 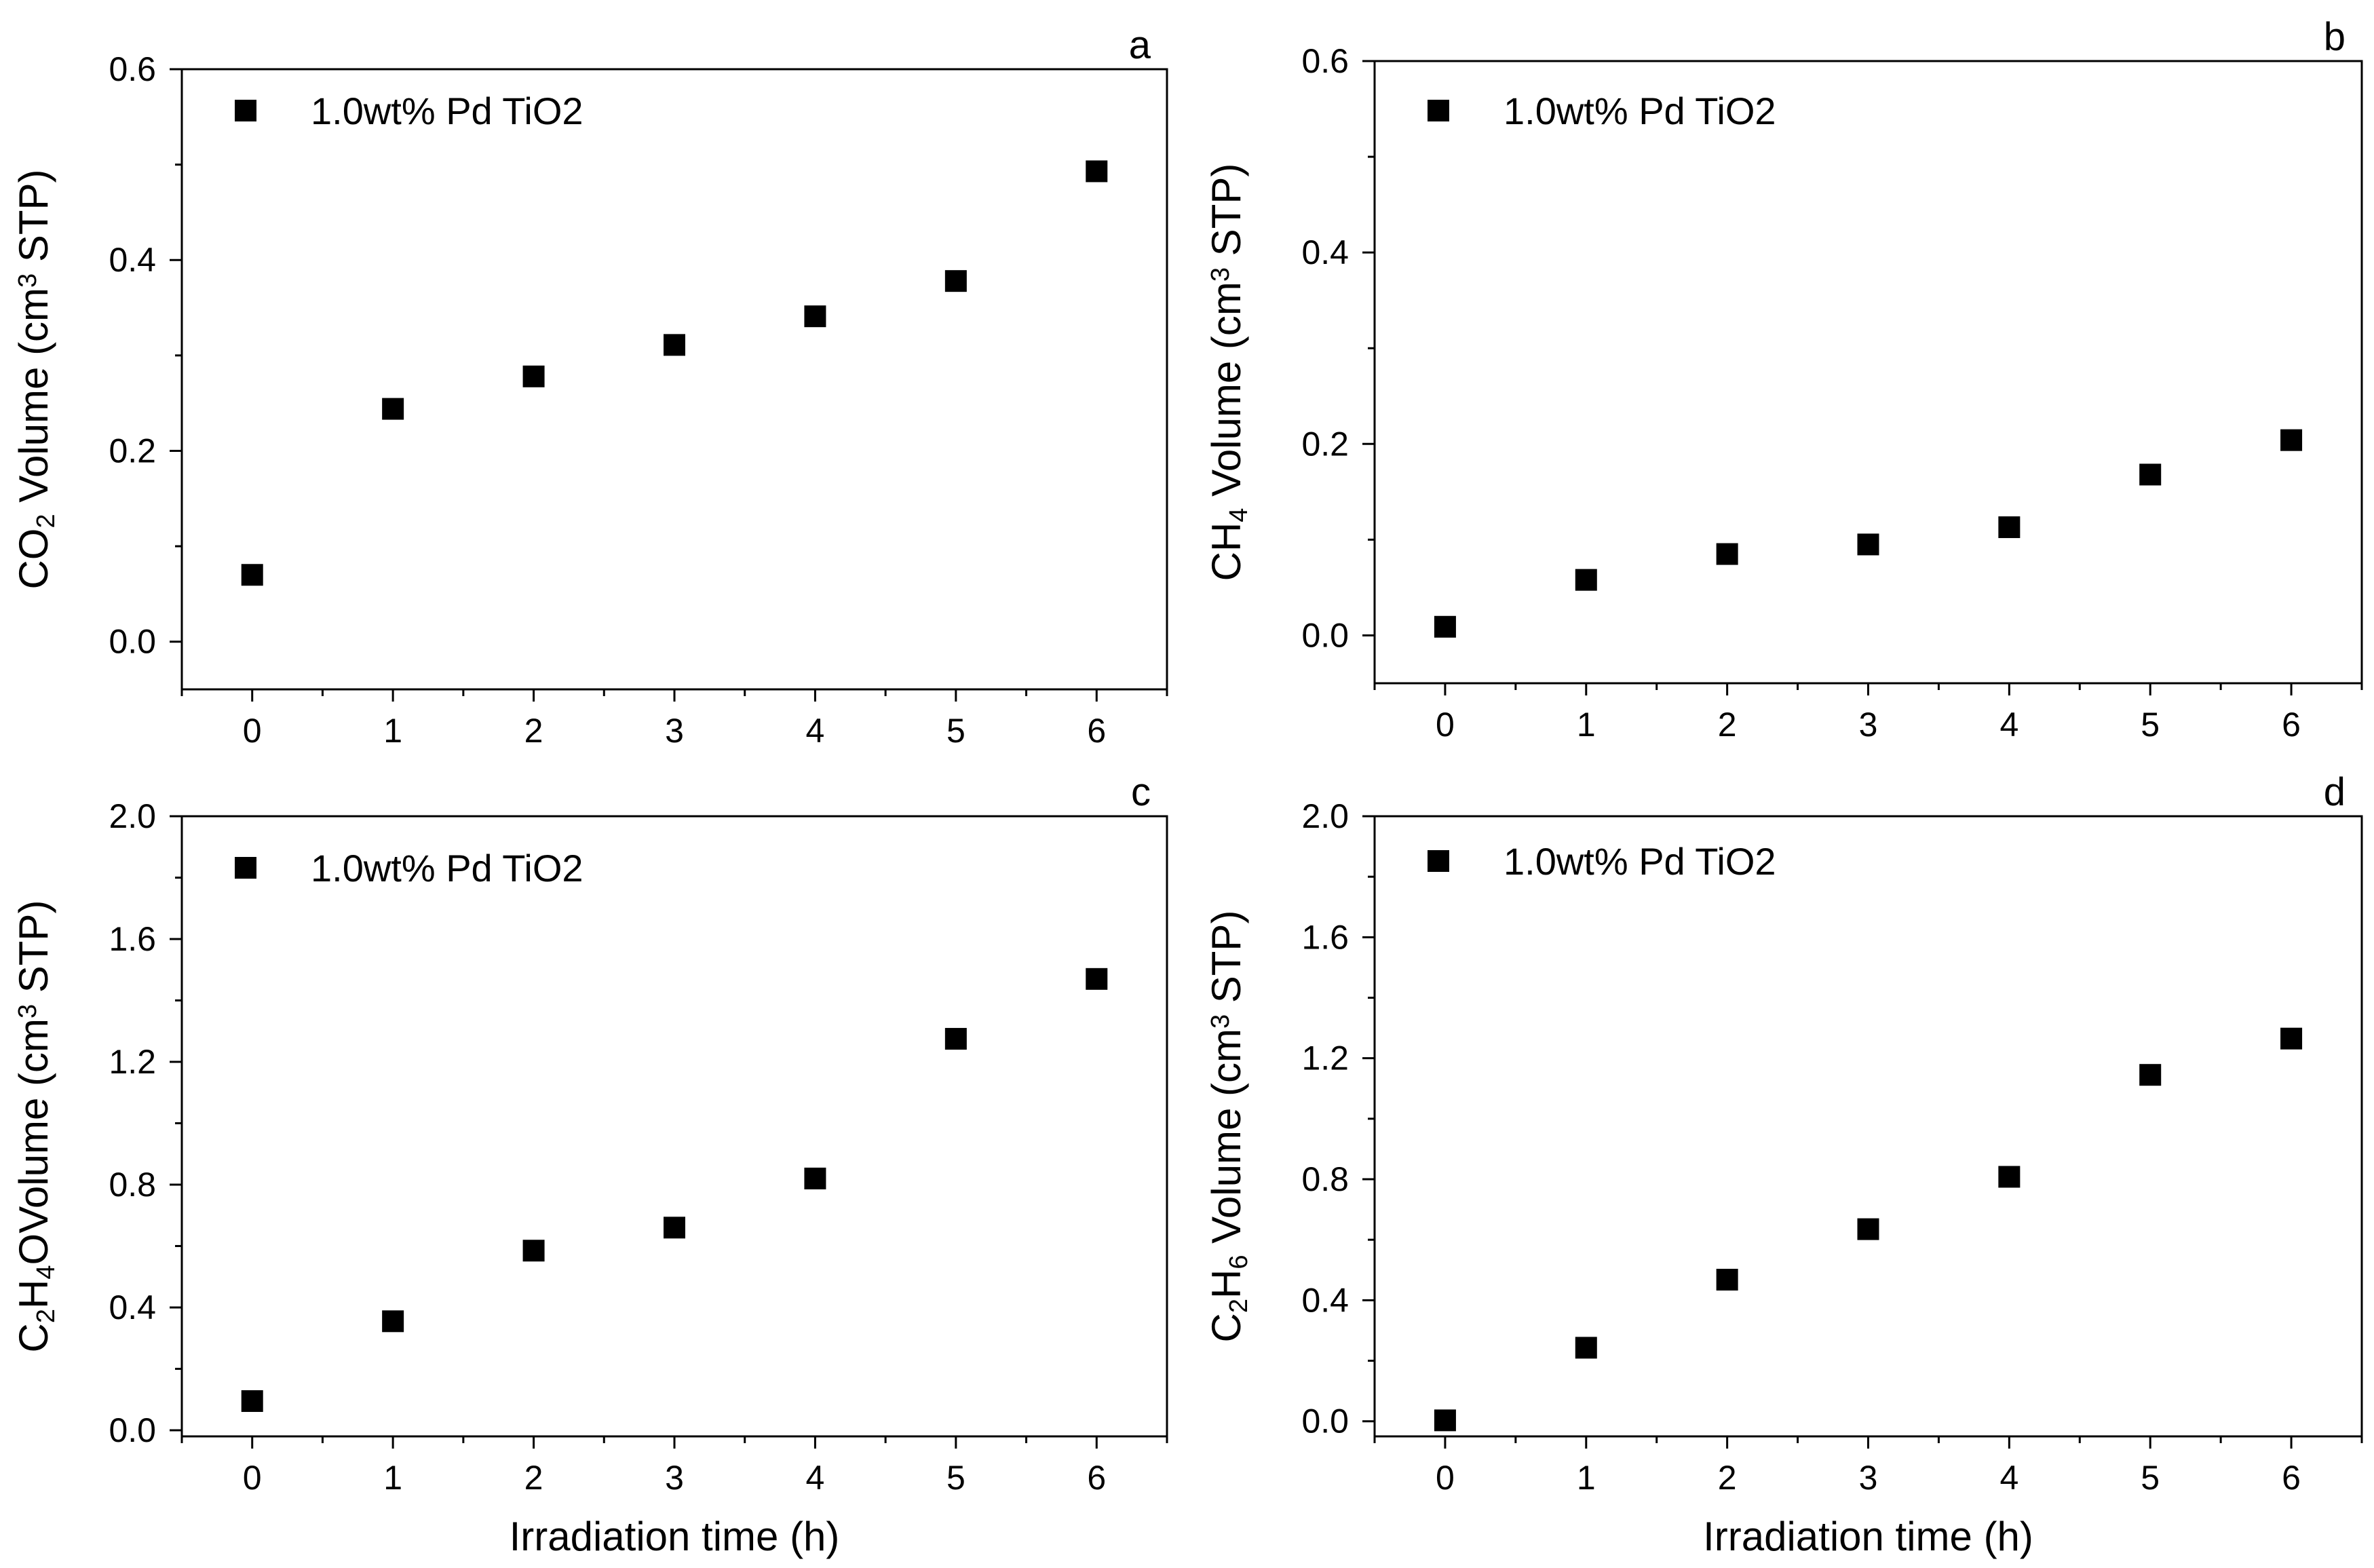 I want to click on x-axis-label: Irradiation time (h), so click(x=675, y=1537).